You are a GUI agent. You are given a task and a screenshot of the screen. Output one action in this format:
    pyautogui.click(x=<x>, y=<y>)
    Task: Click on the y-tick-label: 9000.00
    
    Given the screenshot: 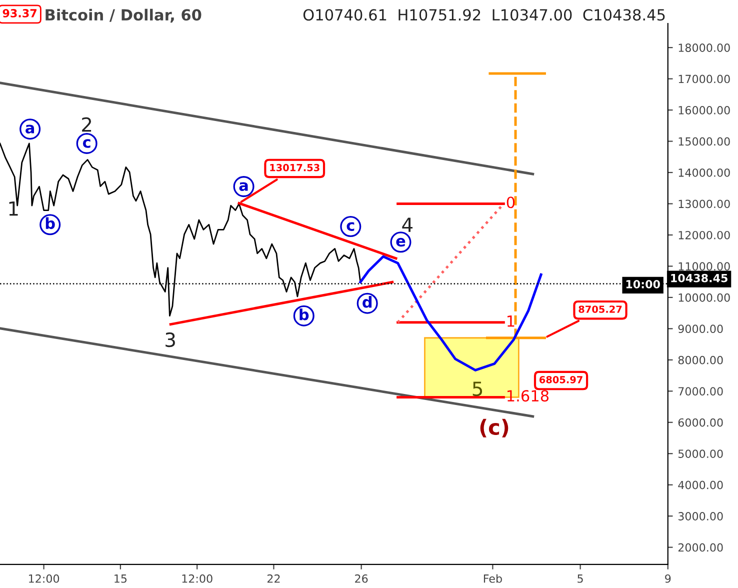 What is the action you would take?
    pyautogui.click(x=700, y=329)
    